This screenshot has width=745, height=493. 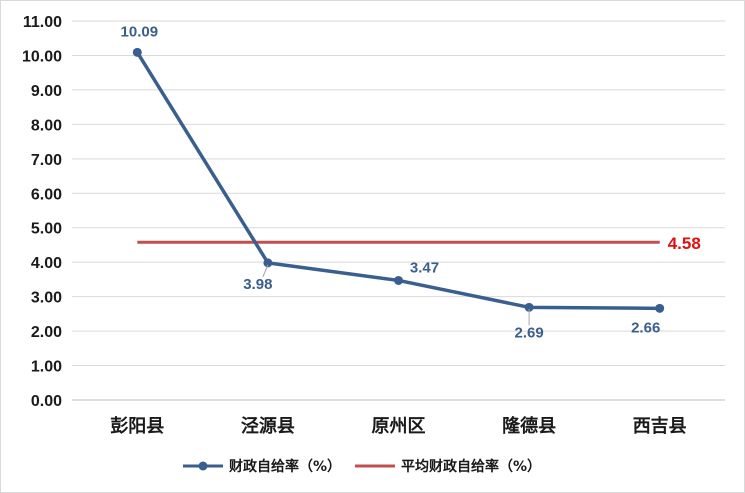 What do you see at coordinates (424, 267) in the screenshot?
I see `data-label: 3.47` at bounding box center [424, 267].